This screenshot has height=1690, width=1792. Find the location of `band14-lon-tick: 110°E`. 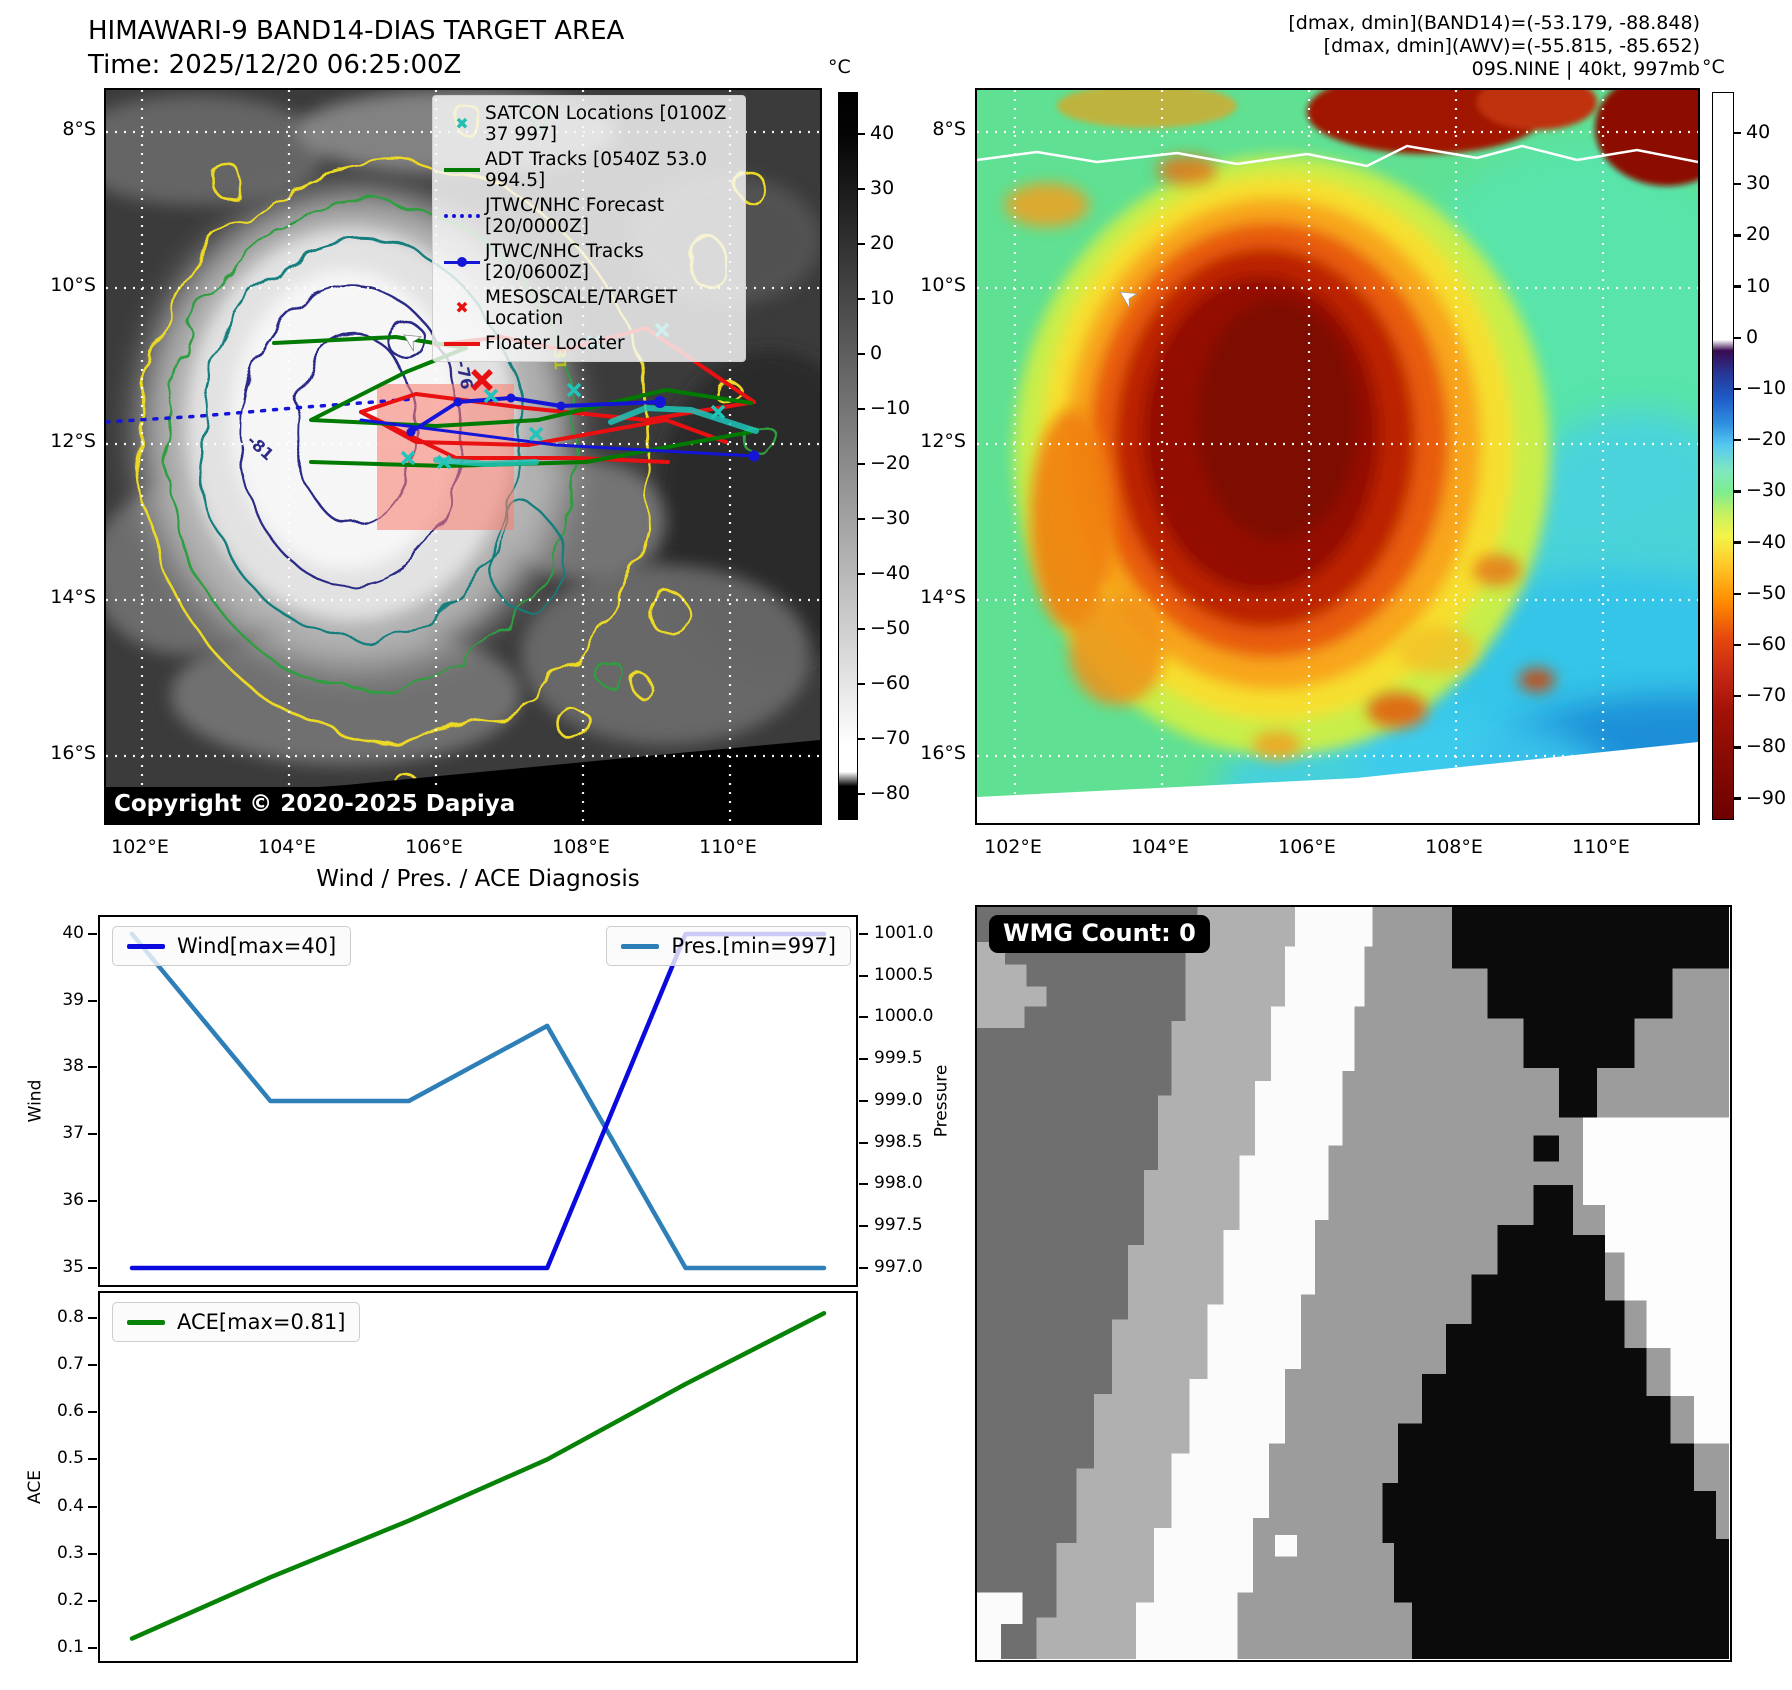

band14-lon-tick: 110°E is located at coordinates (728, 847).